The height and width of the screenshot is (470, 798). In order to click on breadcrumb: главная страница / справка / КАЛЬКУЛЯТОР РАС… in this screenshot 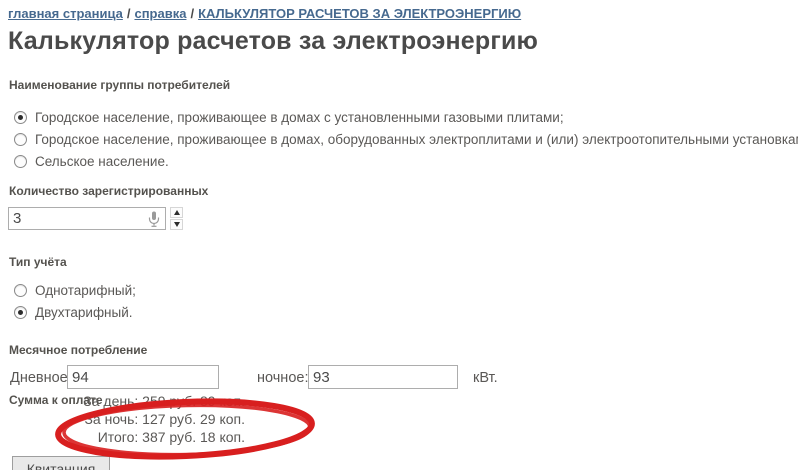, I will do `click(264, 13)`.